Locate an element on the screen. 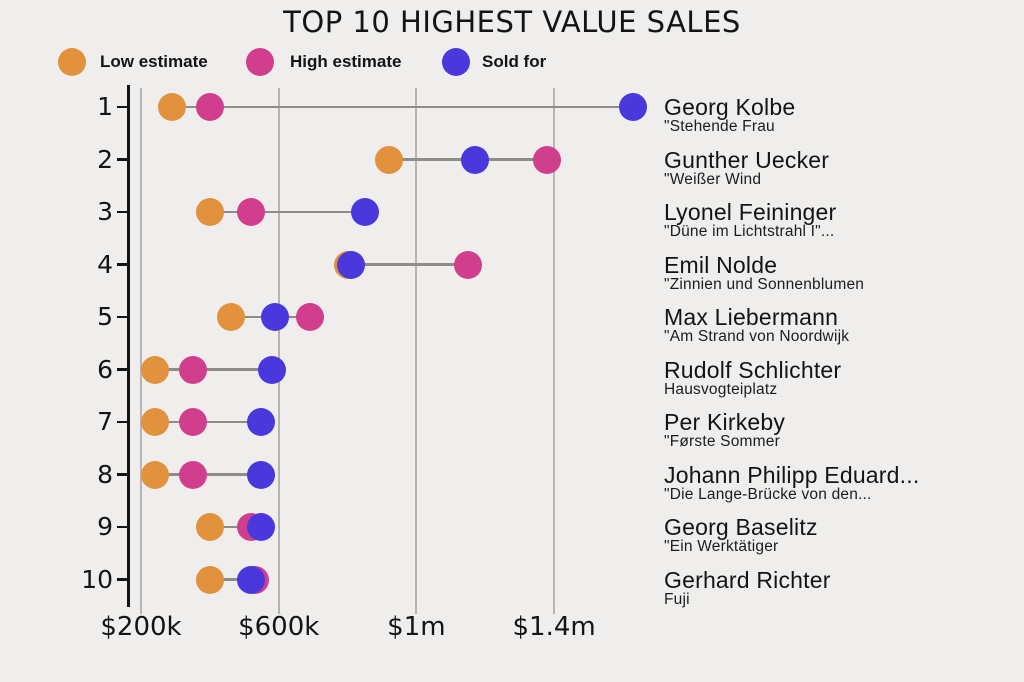 The image size is (1024, 682). x-tick-label: $600k is located at coordinates (279, 627).